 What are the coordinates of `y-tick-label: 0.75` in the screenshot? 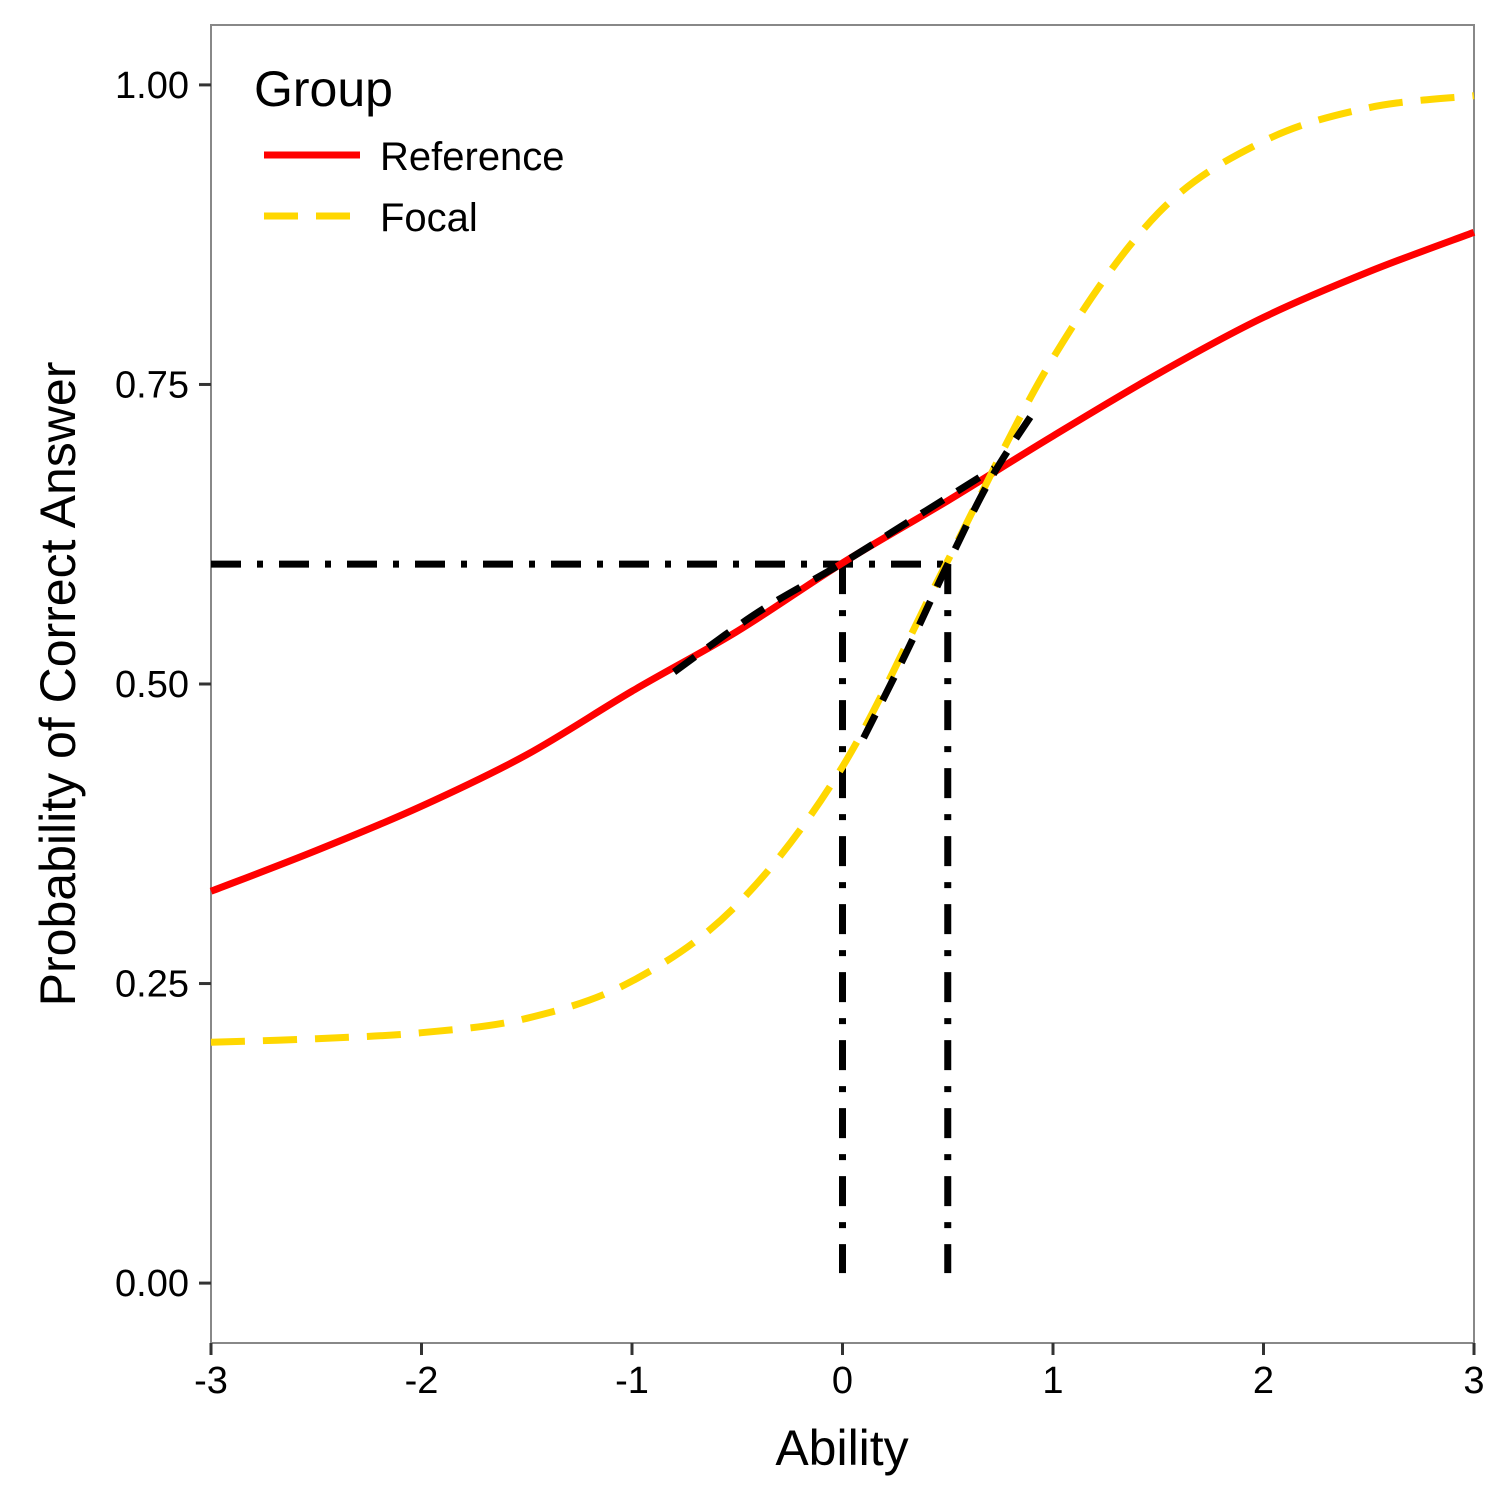 It's located at (152, 385).